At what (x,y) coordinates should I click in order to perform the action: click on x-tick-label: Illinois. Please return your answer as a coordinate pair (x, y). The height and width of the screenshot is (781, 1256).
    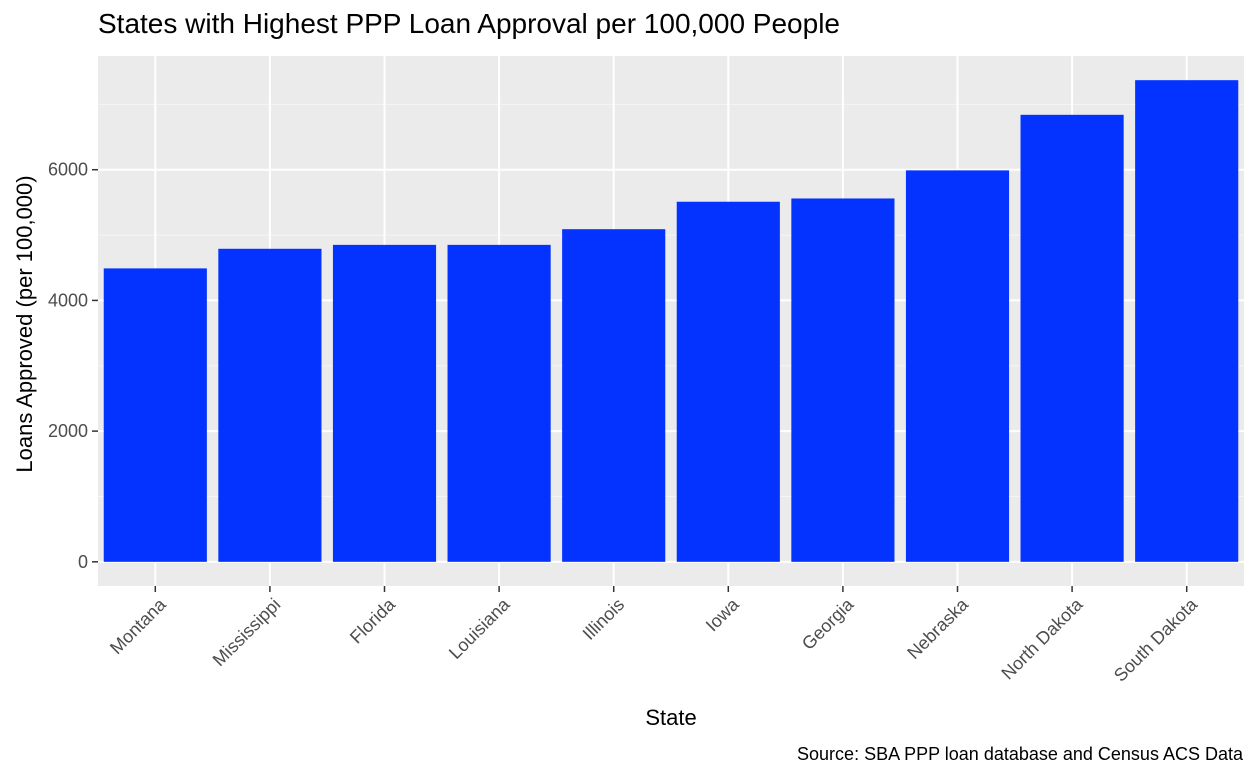
    Looking at the image, I should click on (604, 619).